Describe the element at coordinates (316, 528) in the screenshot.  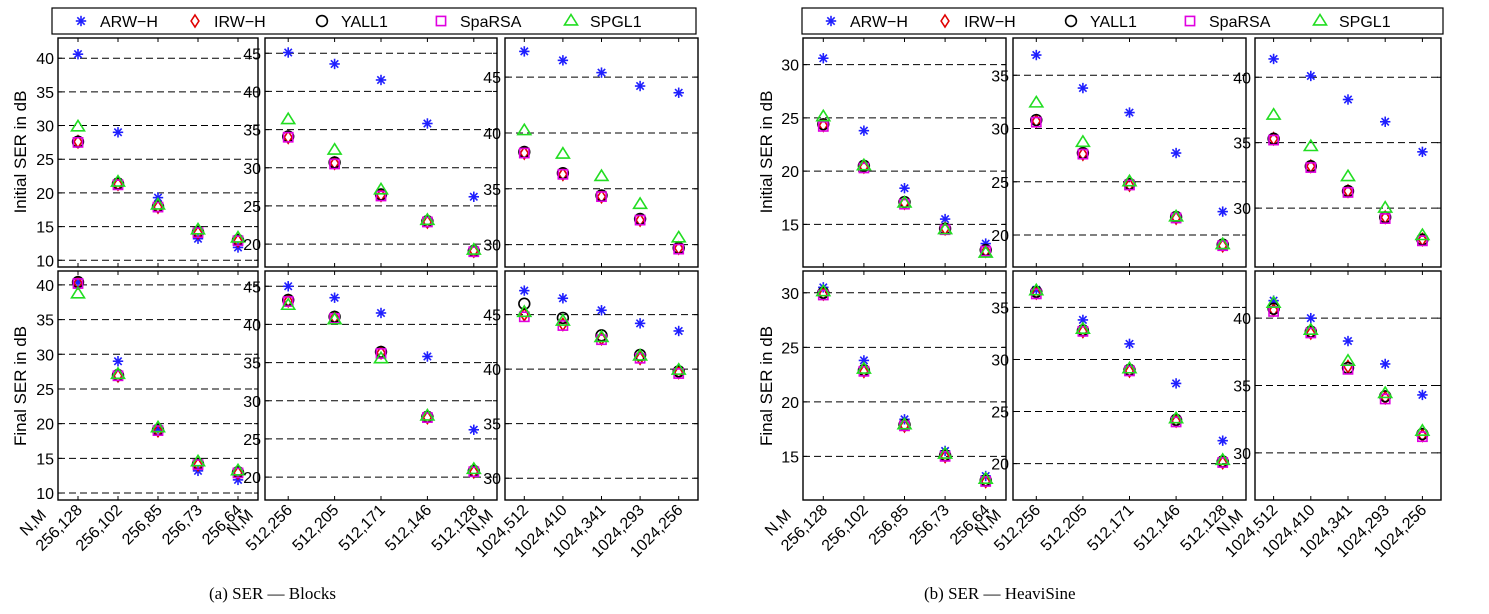
I see `x-tick-label: 512,205` at that location.